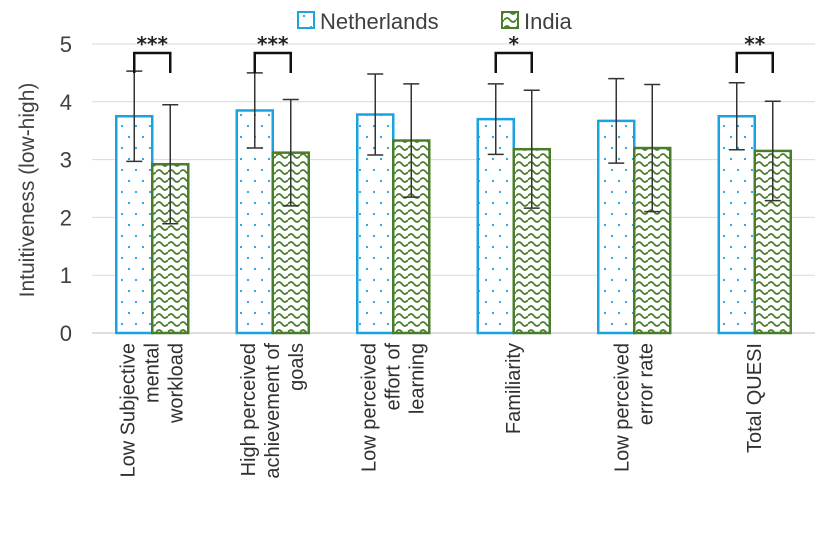 The image size is (822, 535). Describe the element at coordinates (646, 384) in the screenshot. I see `category-label: error rate` at that location.